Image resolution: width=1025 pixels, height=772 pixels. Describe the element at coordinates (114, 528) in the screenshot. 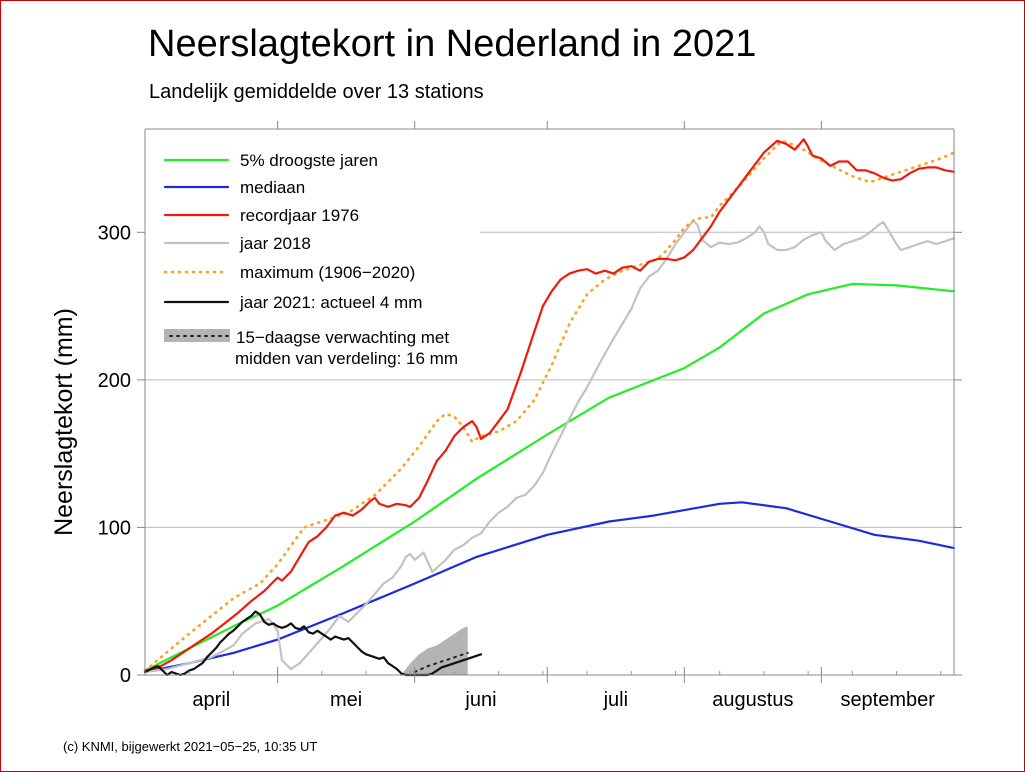

I see `y-tick-label-100: 100` at that location.